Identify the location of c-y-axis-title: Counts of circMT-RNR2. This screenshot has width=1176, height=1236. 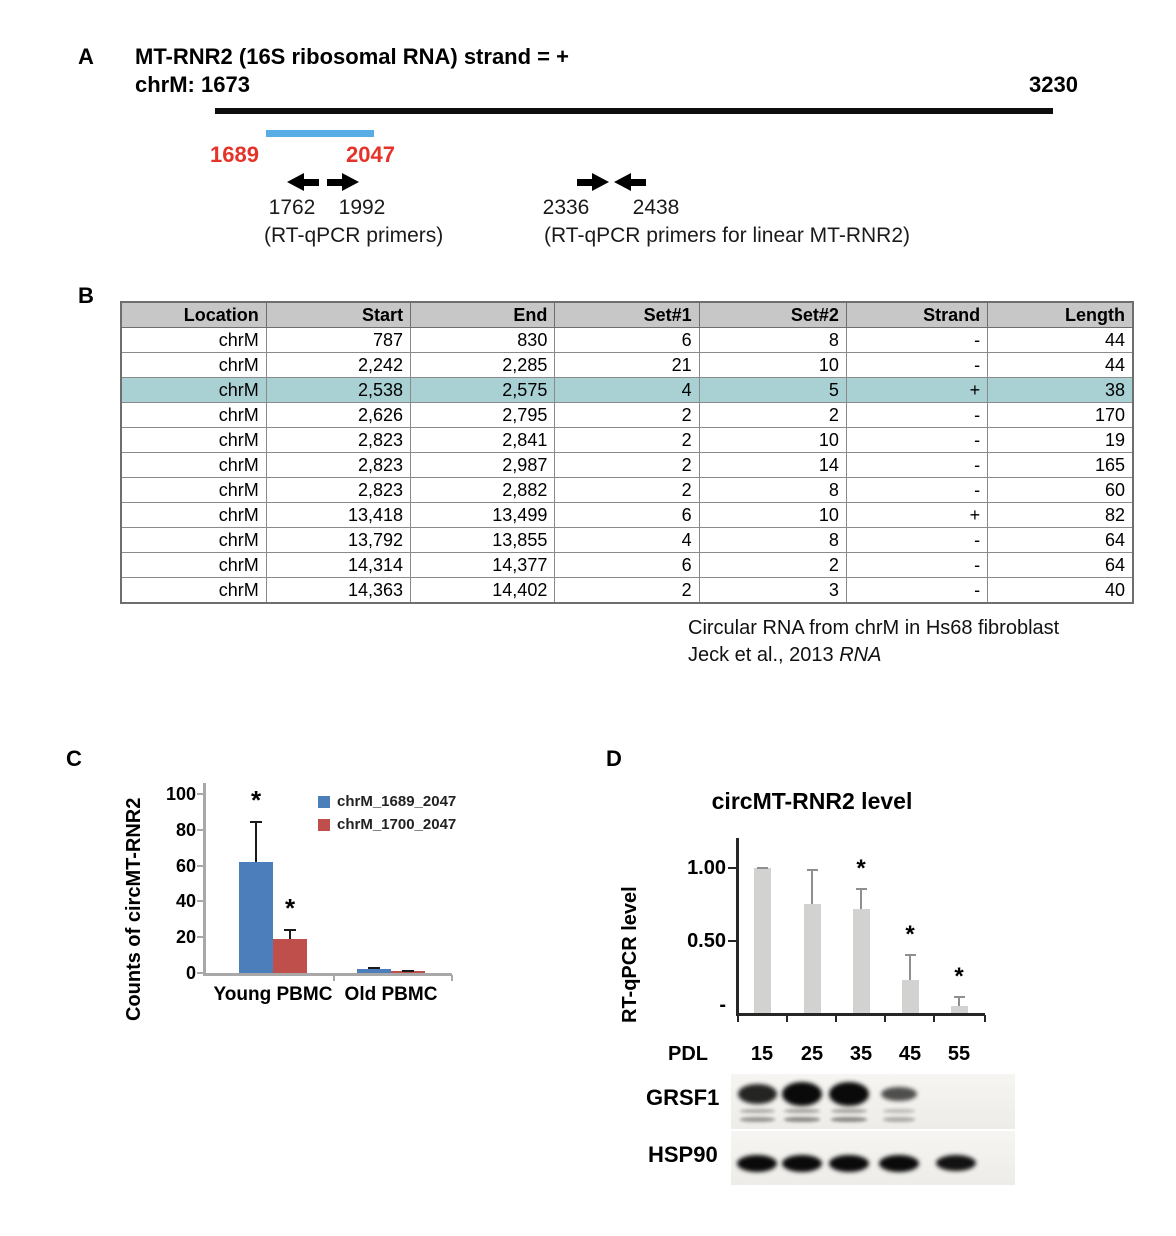
(134, 909).